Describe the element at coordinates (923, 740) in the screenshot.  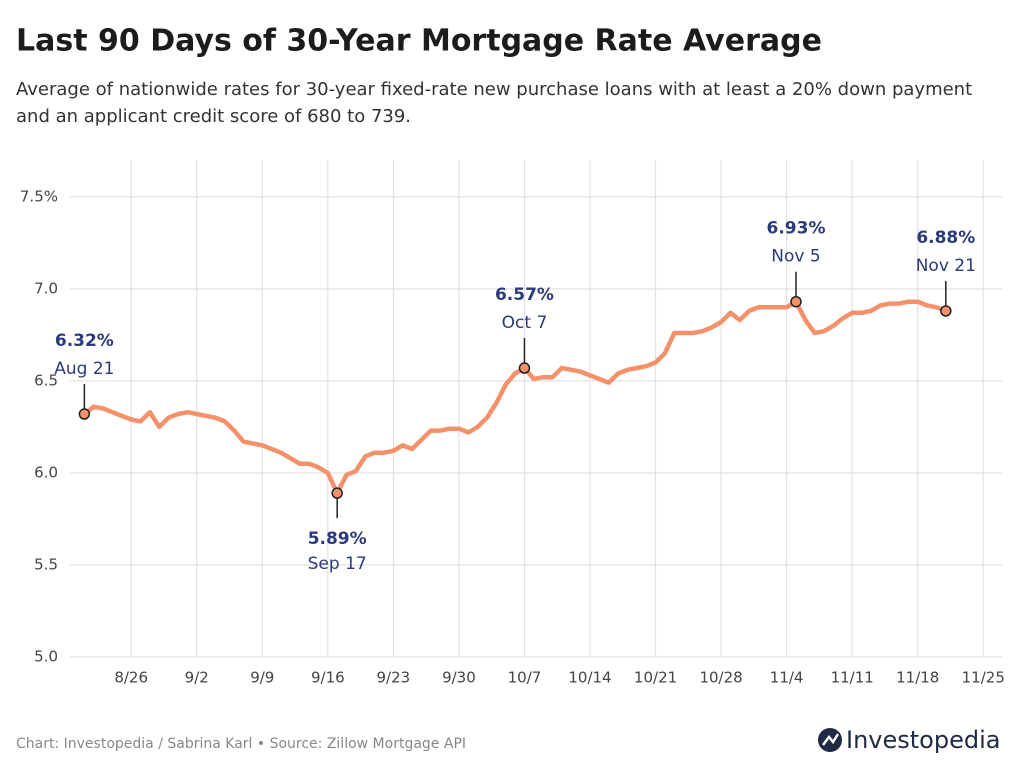
I see `footer-logo: Investopedia` at that location.